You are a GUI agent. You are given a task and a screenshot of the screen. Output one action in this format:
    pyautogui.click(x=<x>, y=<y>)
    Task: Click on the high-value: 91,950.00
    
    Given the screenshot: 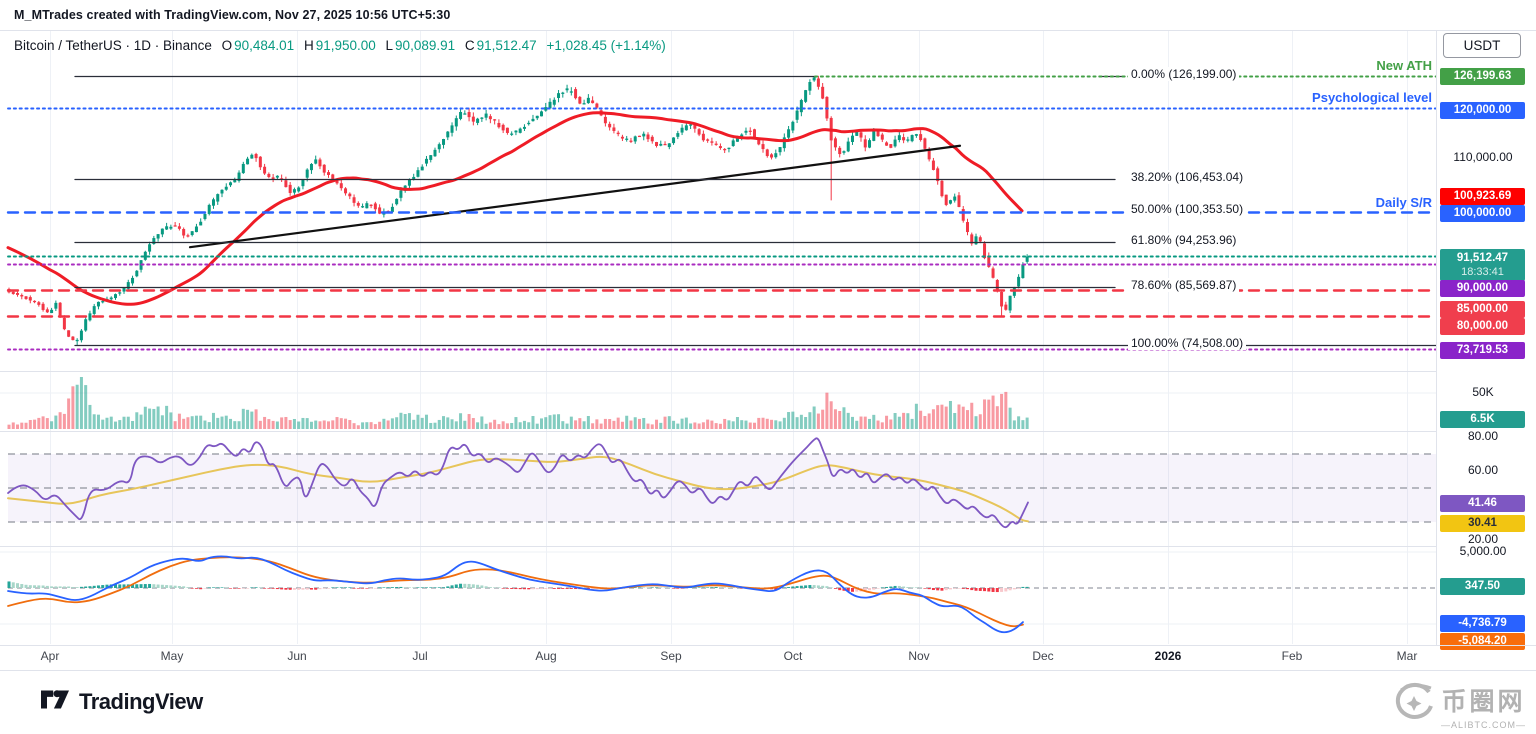 What is the action you would take?
    pyautogui.click(x=345, y=45)
    